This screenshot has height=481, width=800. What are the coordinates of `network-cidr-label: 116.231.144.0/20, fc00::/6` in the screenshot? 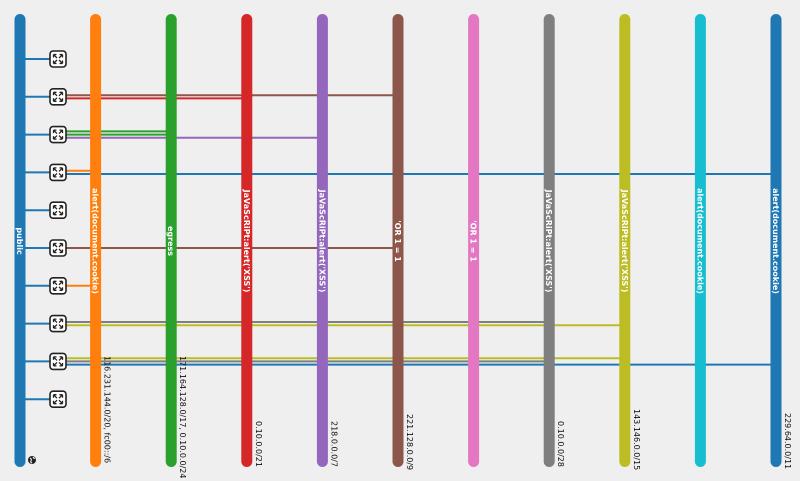 It's located at (107, 409).